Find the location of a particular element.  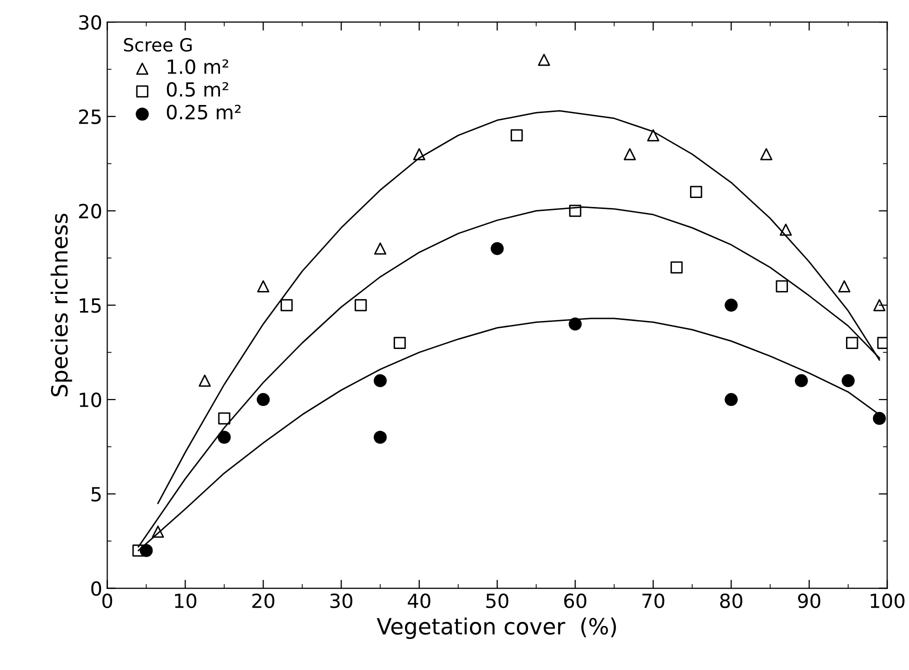

x-tick-label: 40 is located at coordinates (419, 600).